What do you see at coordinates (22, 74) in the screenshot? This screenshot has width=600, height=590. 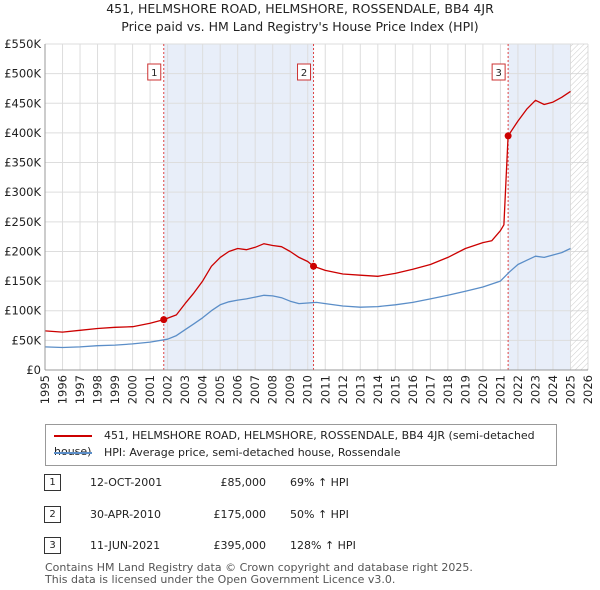 I see `y-tick-label: £500K` at bounding box center [22, 74].